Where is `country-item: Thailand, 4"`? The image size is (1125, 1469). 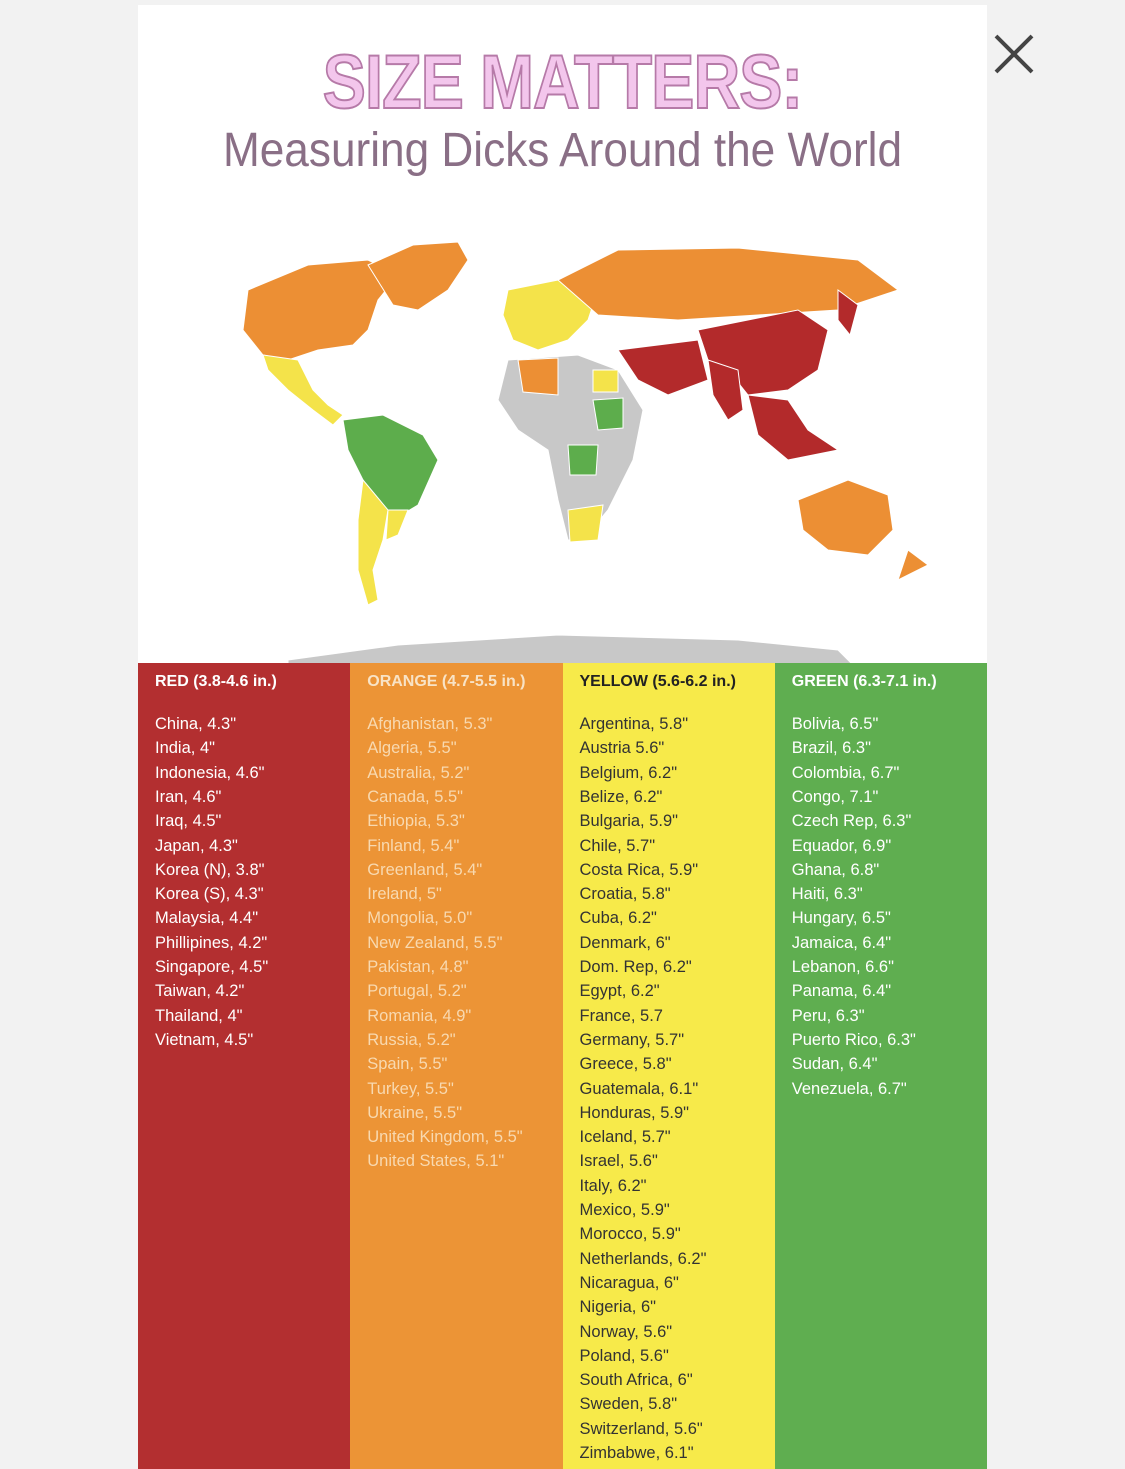 country-item: Thailand, 4" is located at coordinates (199, 1015).